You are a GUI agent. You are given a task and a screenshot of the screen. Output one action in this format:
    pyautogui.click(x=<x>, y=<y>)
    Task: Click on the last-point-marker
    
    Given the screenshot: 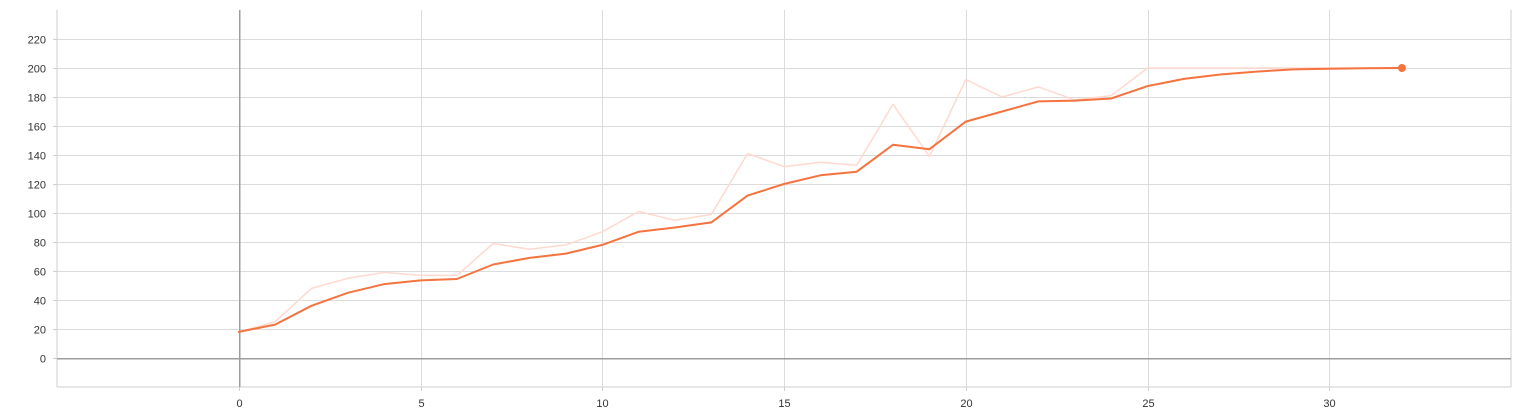 What is the action you would take?
    pyautogui.click(x=1401, y=68)
    